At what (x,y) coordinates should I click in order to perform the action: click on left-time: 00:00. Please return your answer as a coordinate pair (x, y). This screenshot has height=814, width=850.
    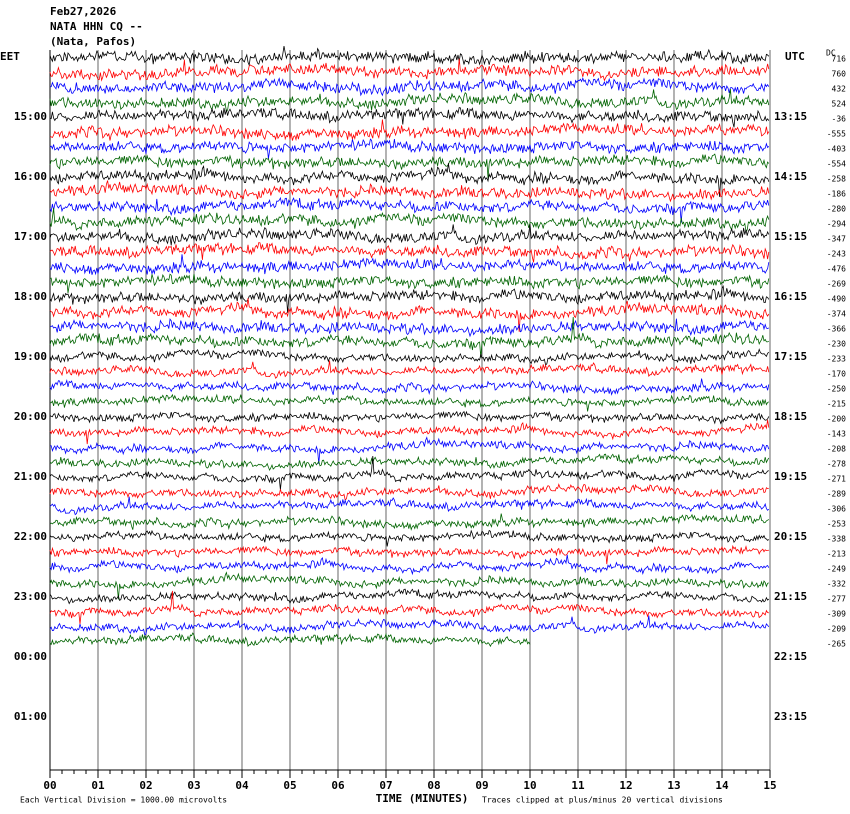
    Looking at the image, I should click on (30, 656).